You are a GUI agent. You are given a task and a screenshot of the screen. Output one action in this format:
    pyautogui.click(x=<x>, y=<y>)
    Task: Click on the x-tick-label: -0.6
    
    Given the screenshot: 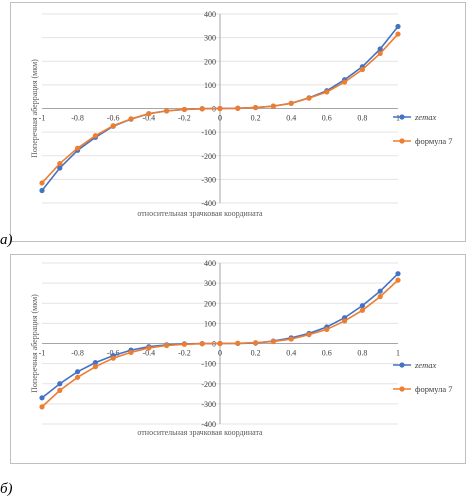 What is the action you would take?
    pyautogui.click(x=113, y=118)
    